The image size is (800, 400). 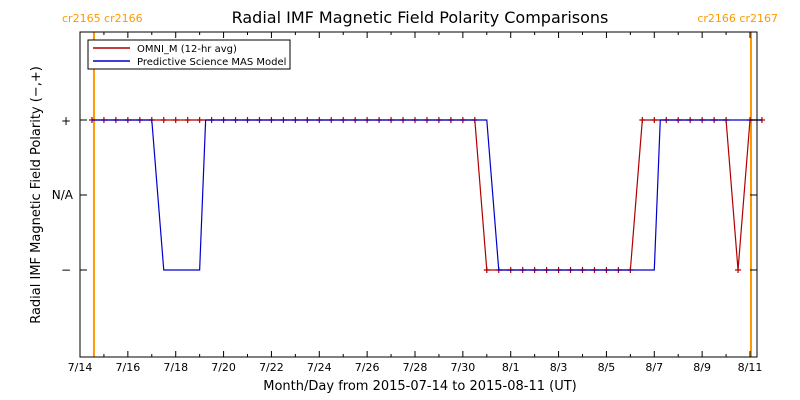 I want to click on x-tick-label-14: 8/9, so click(x=702, y=367).